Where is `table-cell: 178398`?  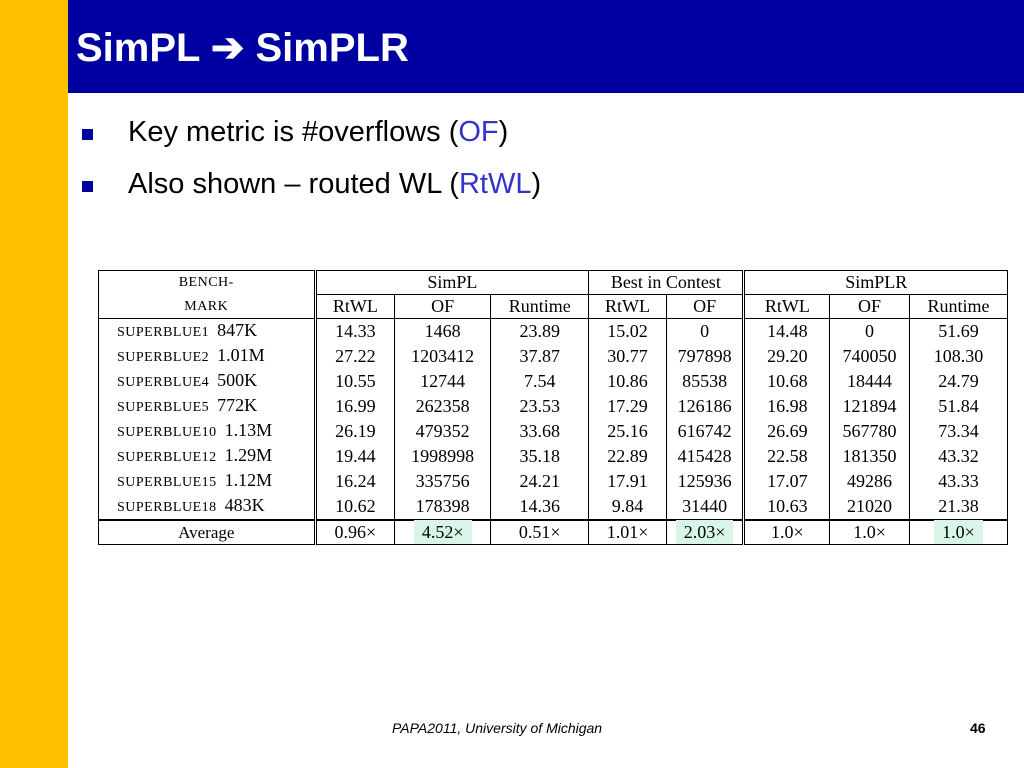
table-cell: 178398 is located at coordinates (442, 507).